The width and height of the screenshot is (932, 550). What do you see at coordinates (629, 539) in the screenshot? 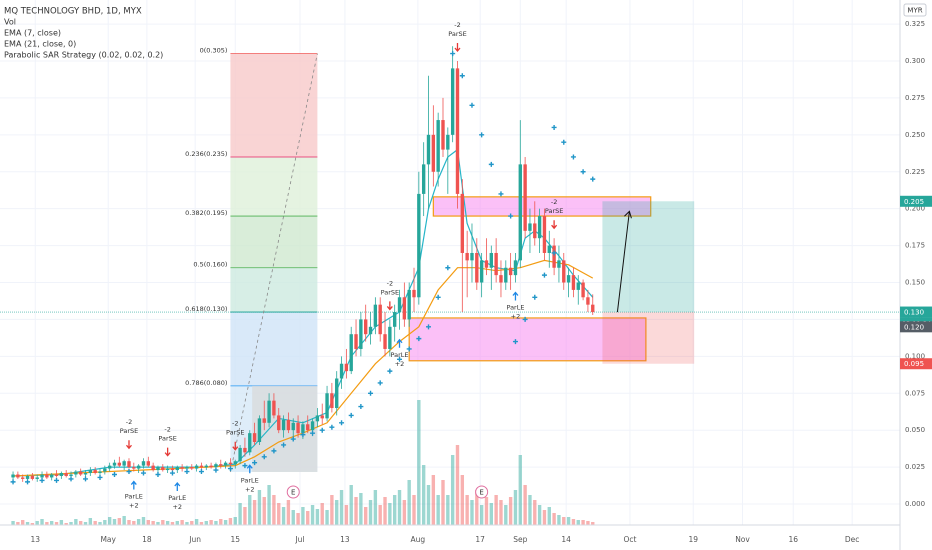
I see `x-tick-label: Oct` at bounding box center [629, 539].